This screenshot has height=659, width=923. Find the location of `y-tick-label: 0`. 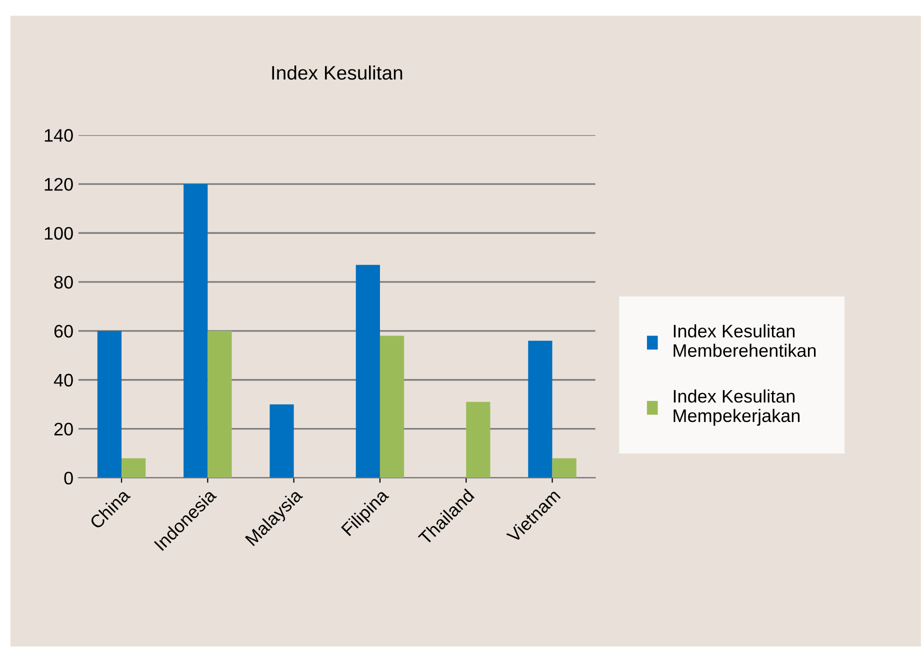

y-tick-label: 0 is located at coordinates (68, 478).